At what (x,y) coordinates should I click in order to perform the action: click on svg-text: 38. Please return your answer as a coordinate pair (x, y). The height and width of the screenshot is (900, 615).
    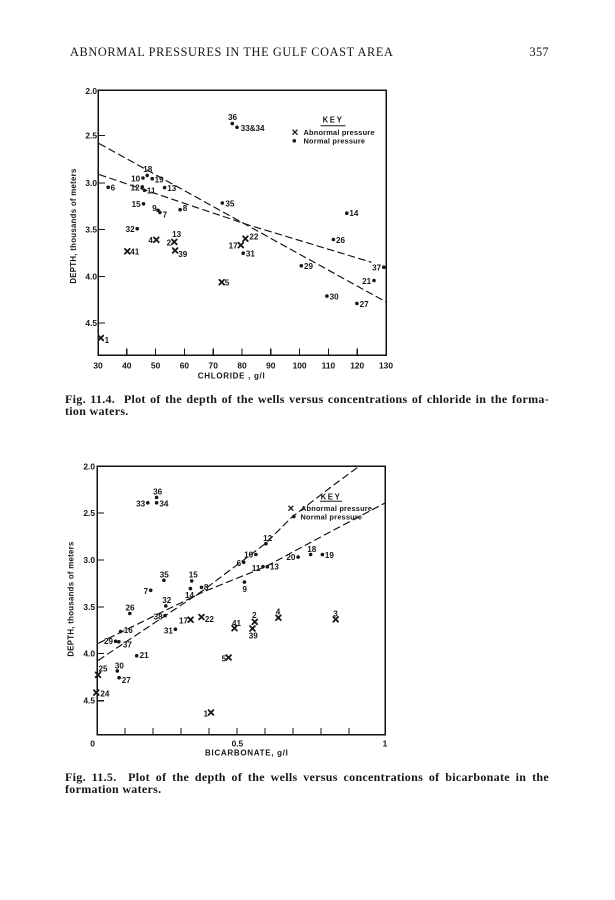
    Looking at the image, I should click on (159, 616).